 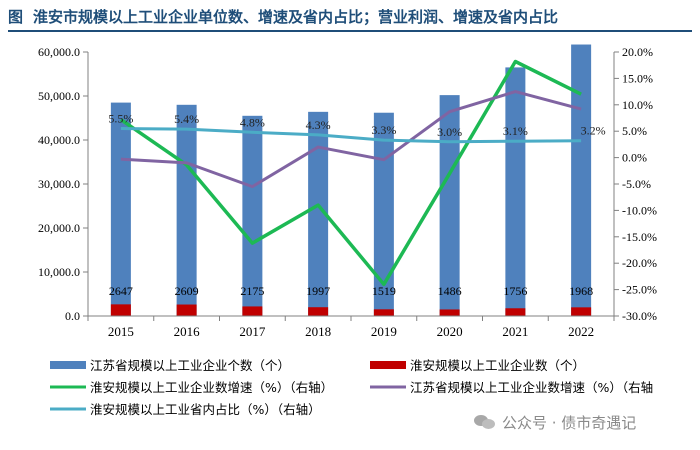 I want to click on share-label-2015: 5.5%, so click(x=120, y=119).